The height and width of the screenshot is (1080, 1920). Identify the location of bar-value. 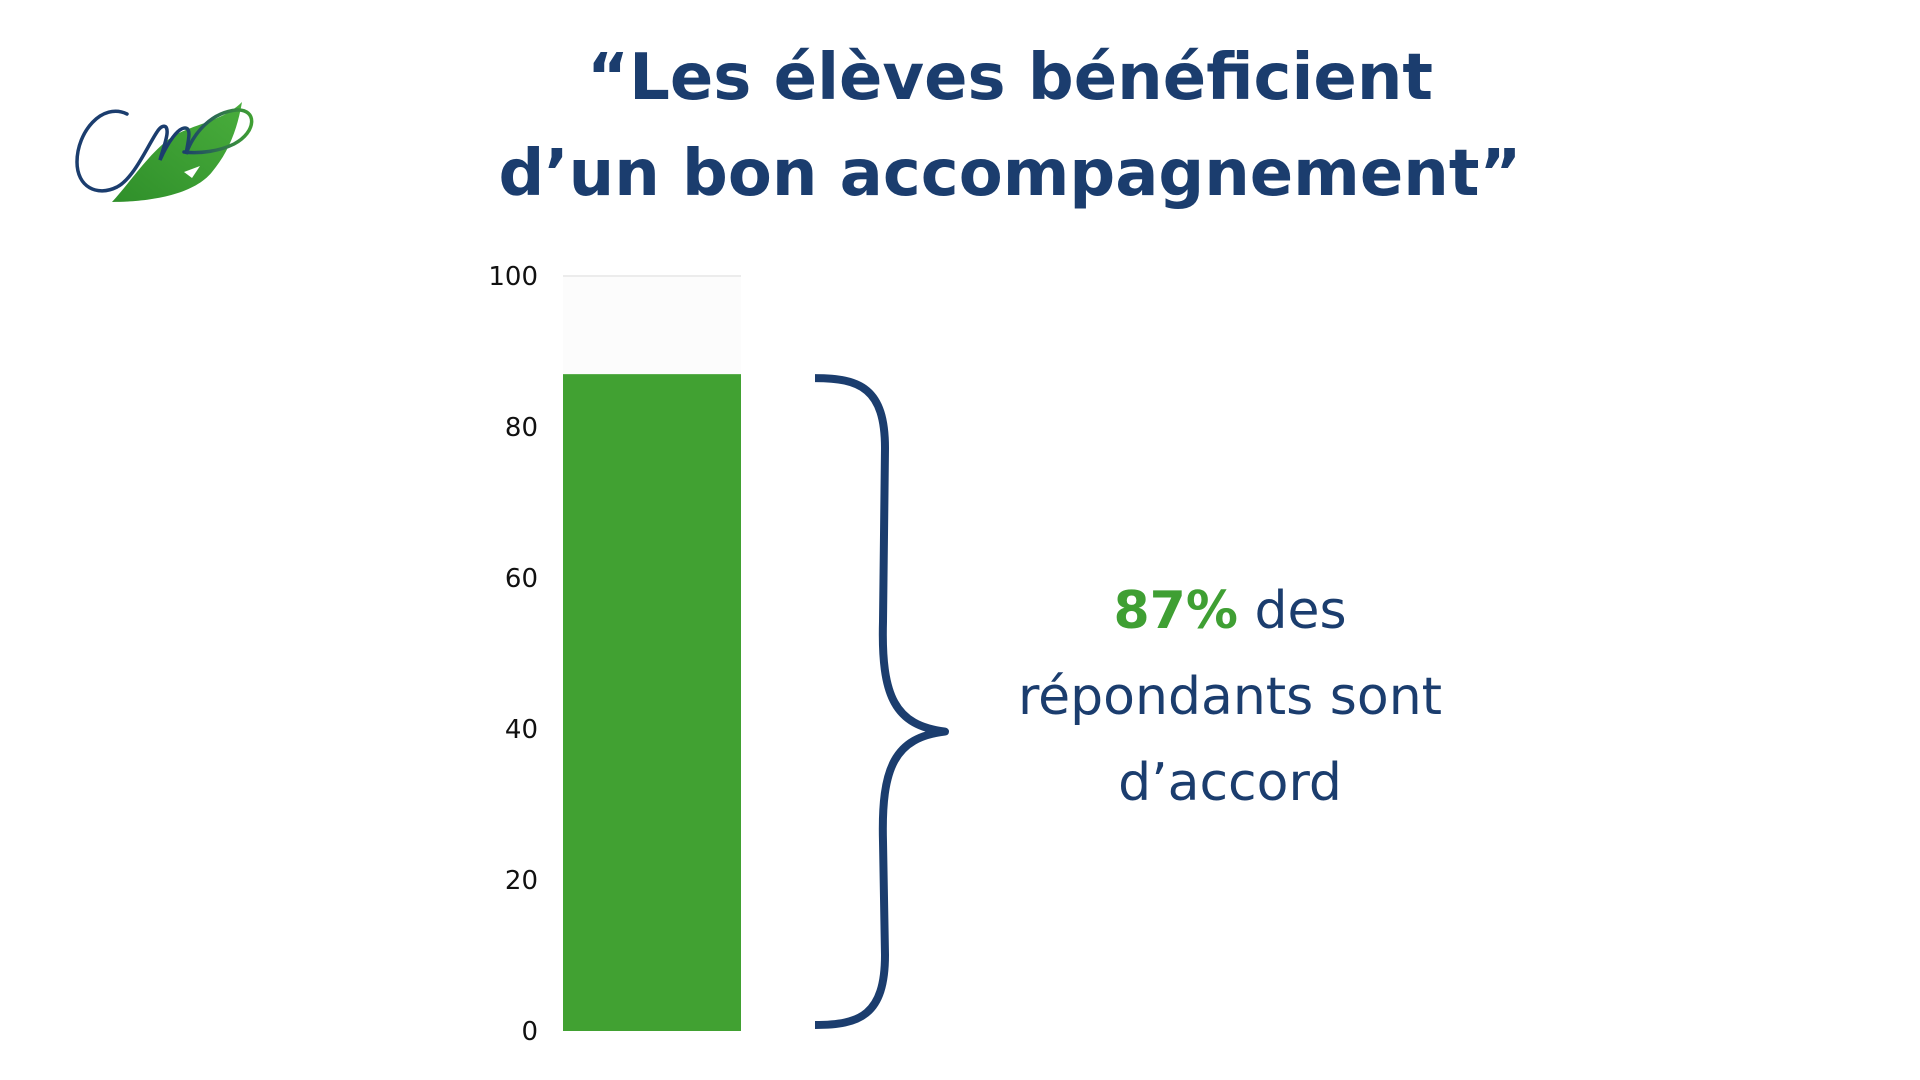
(652, 702).